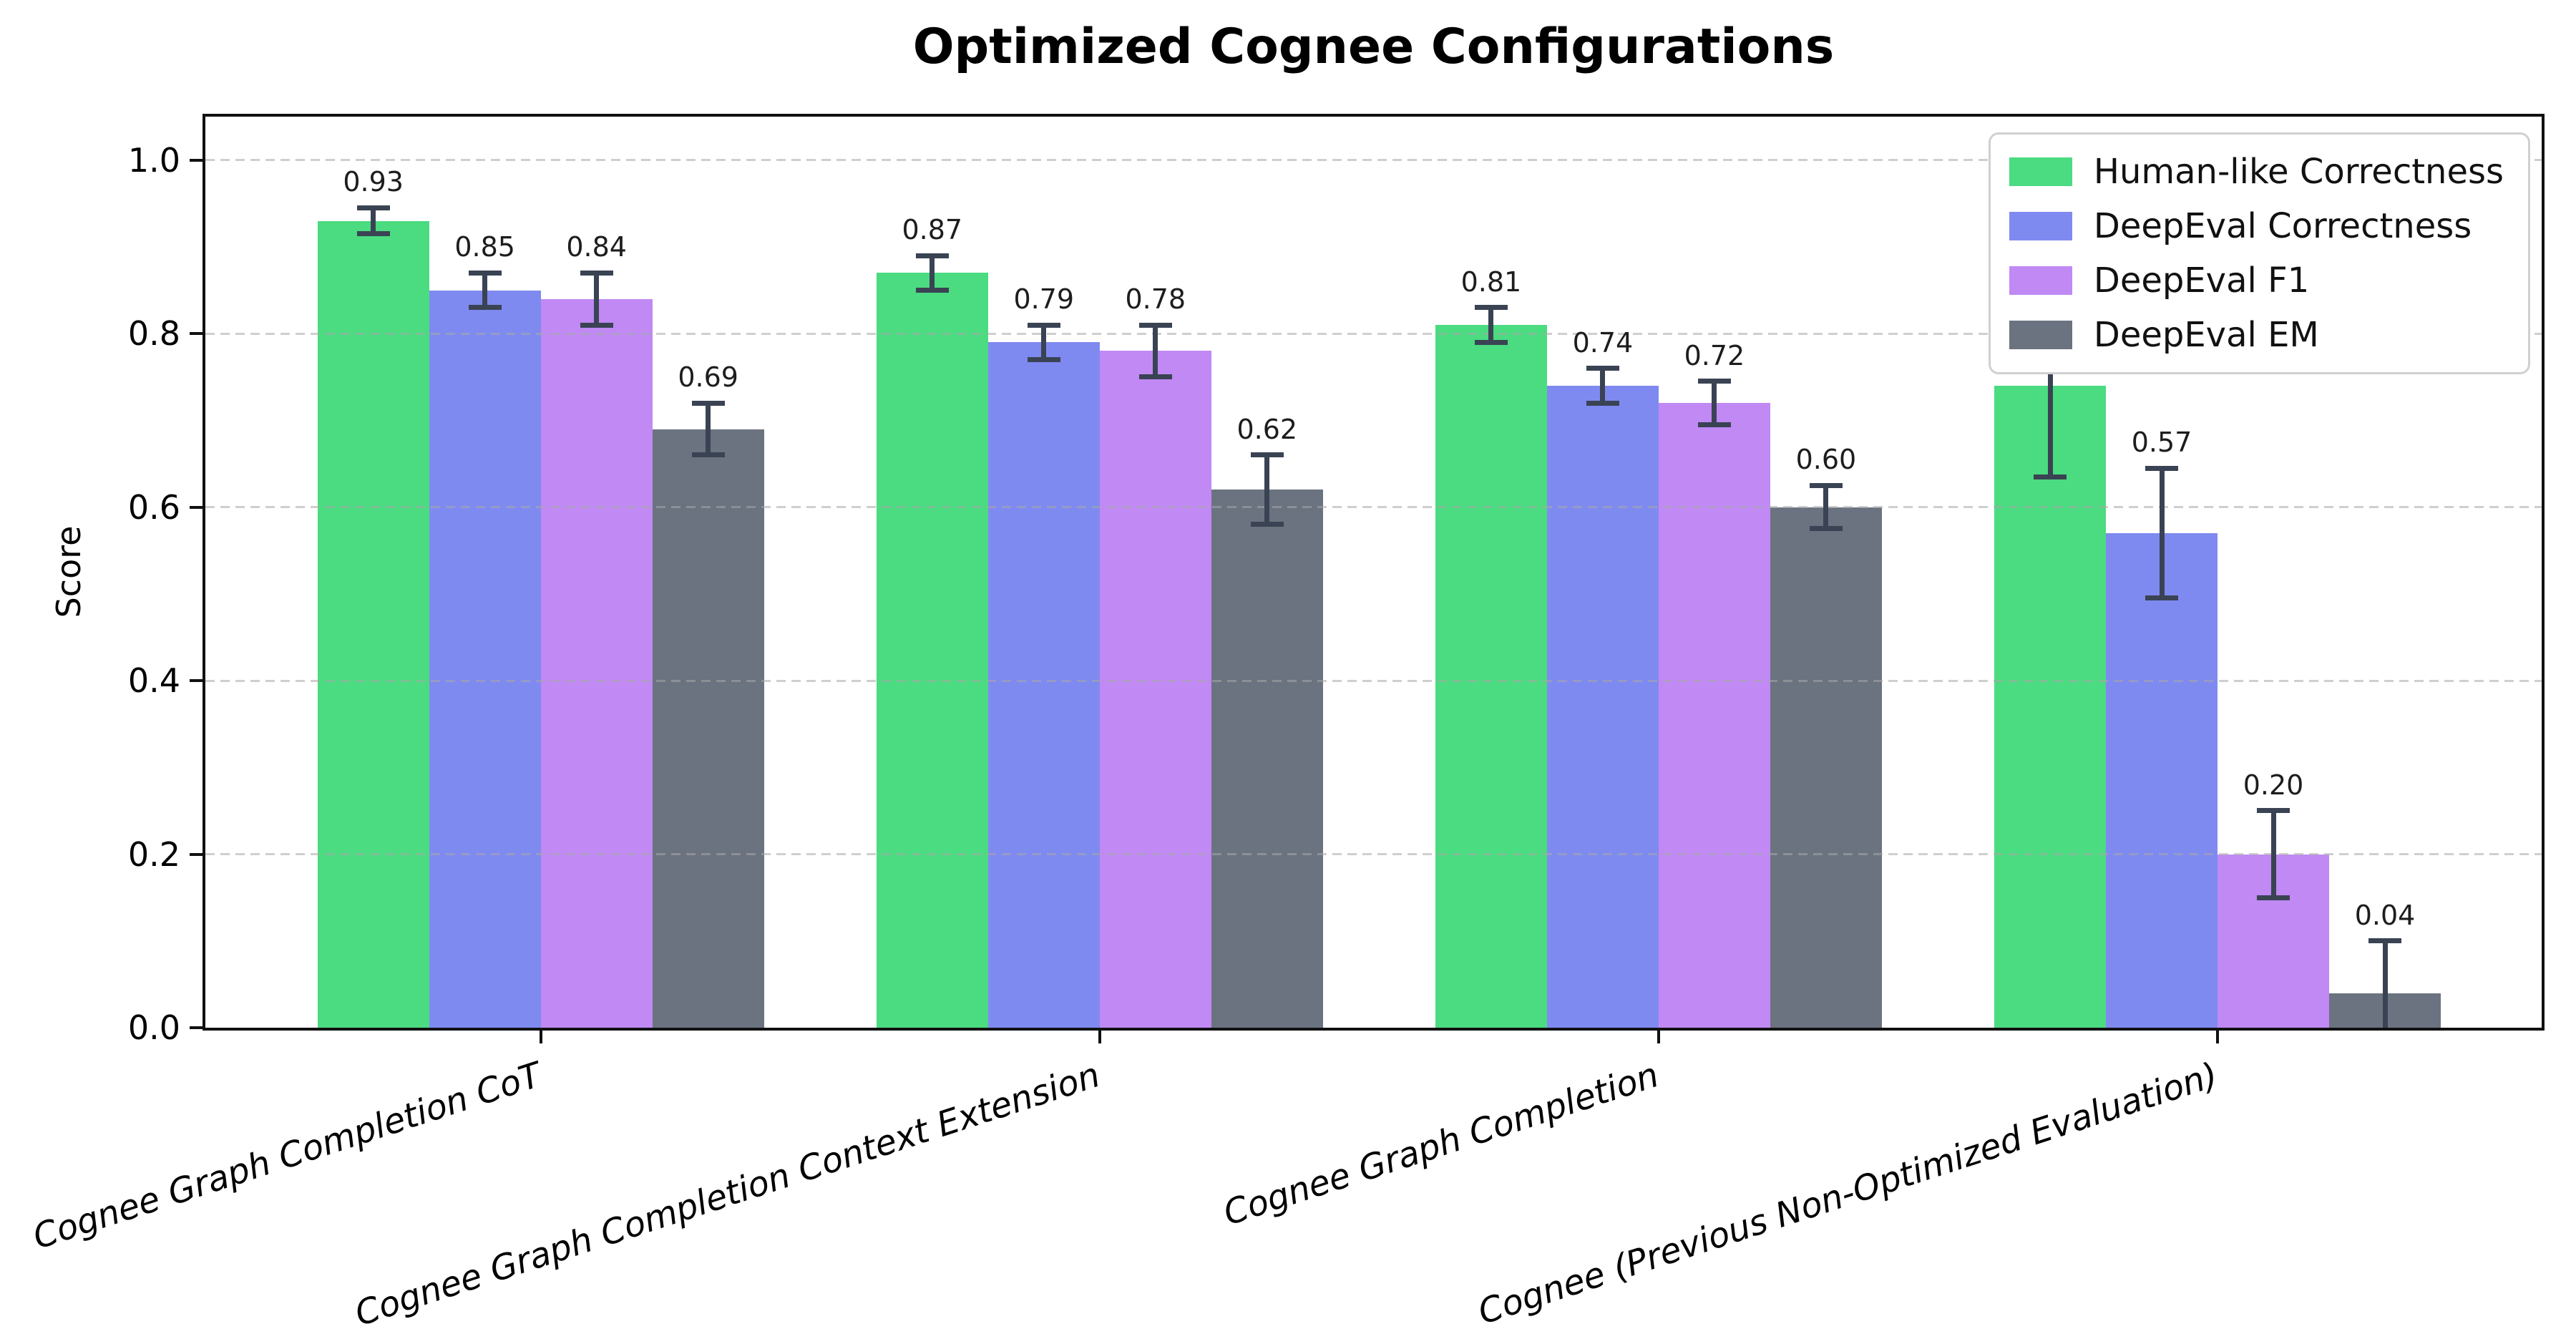 Image resolution: width=2576 pixels, height=1334 pixels. I want to click on bar-value-label: 0.85, so click(484, 247).